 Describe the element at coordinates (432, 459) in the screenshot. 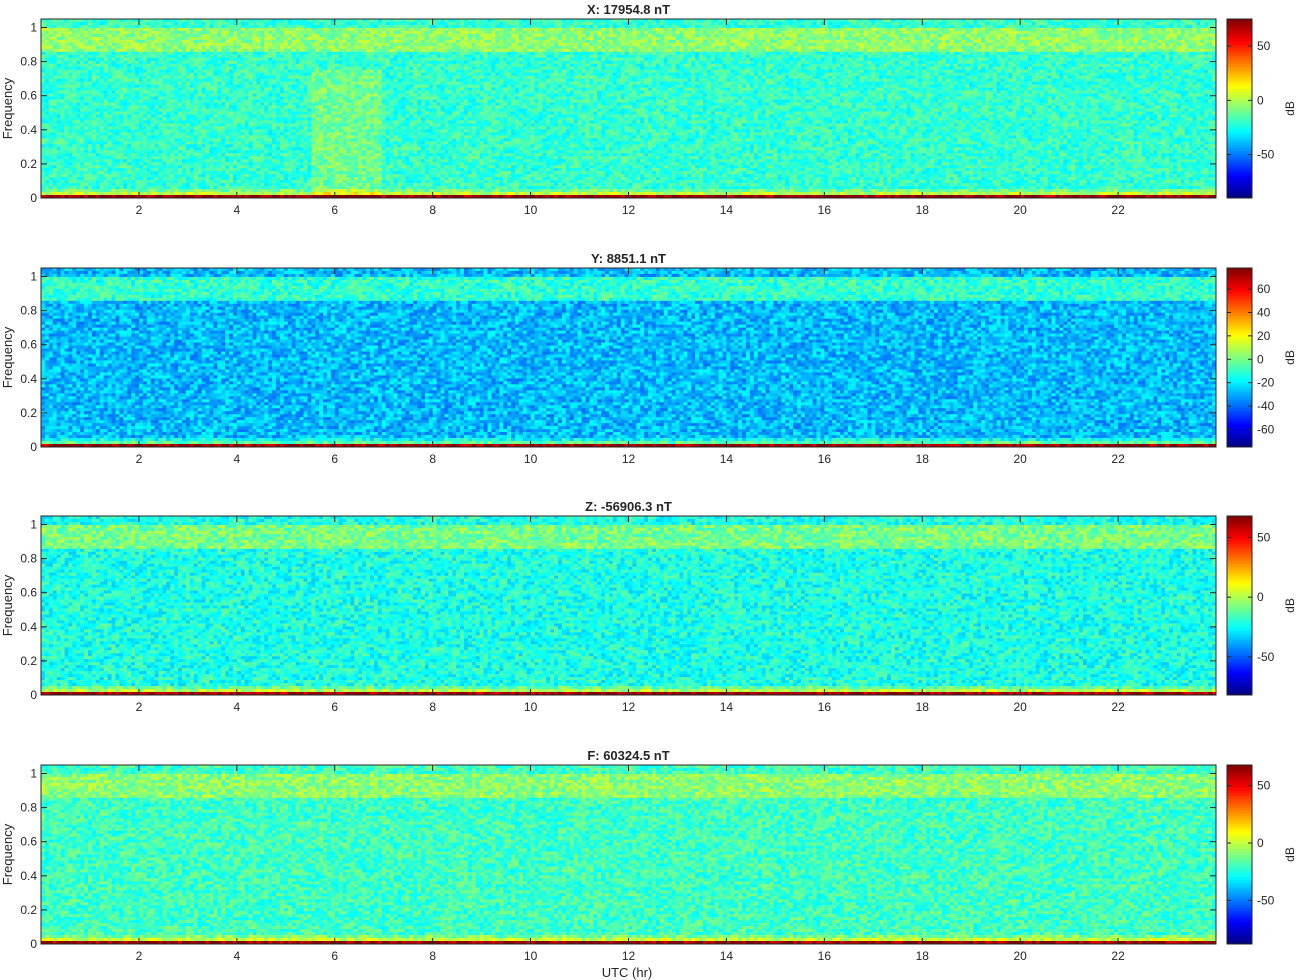

I see `x-tick-label: 8` at that location.